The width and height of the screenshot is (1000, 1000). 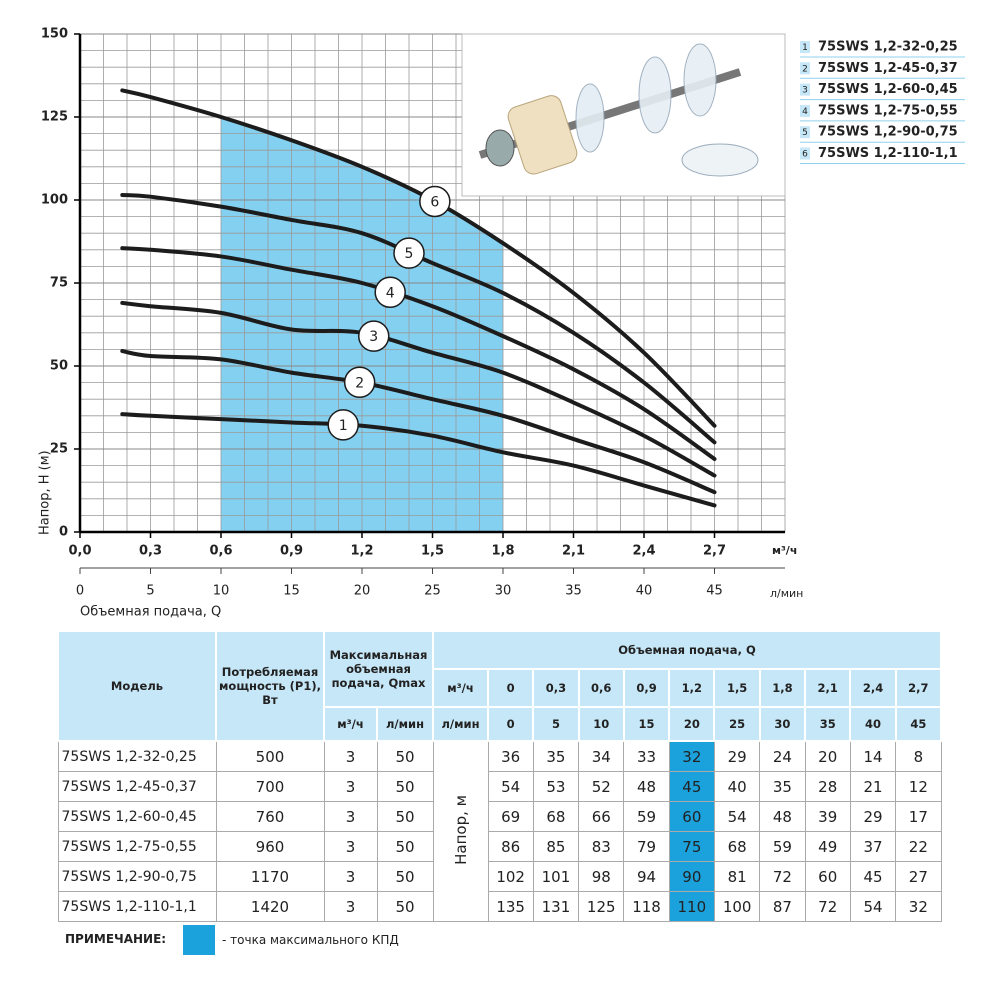 What do you see at coordinates (888, 110) in the screenshot?
I see `legend-entry: 75SWS 1,2-75-0,55` at bounding box center [888, 110].